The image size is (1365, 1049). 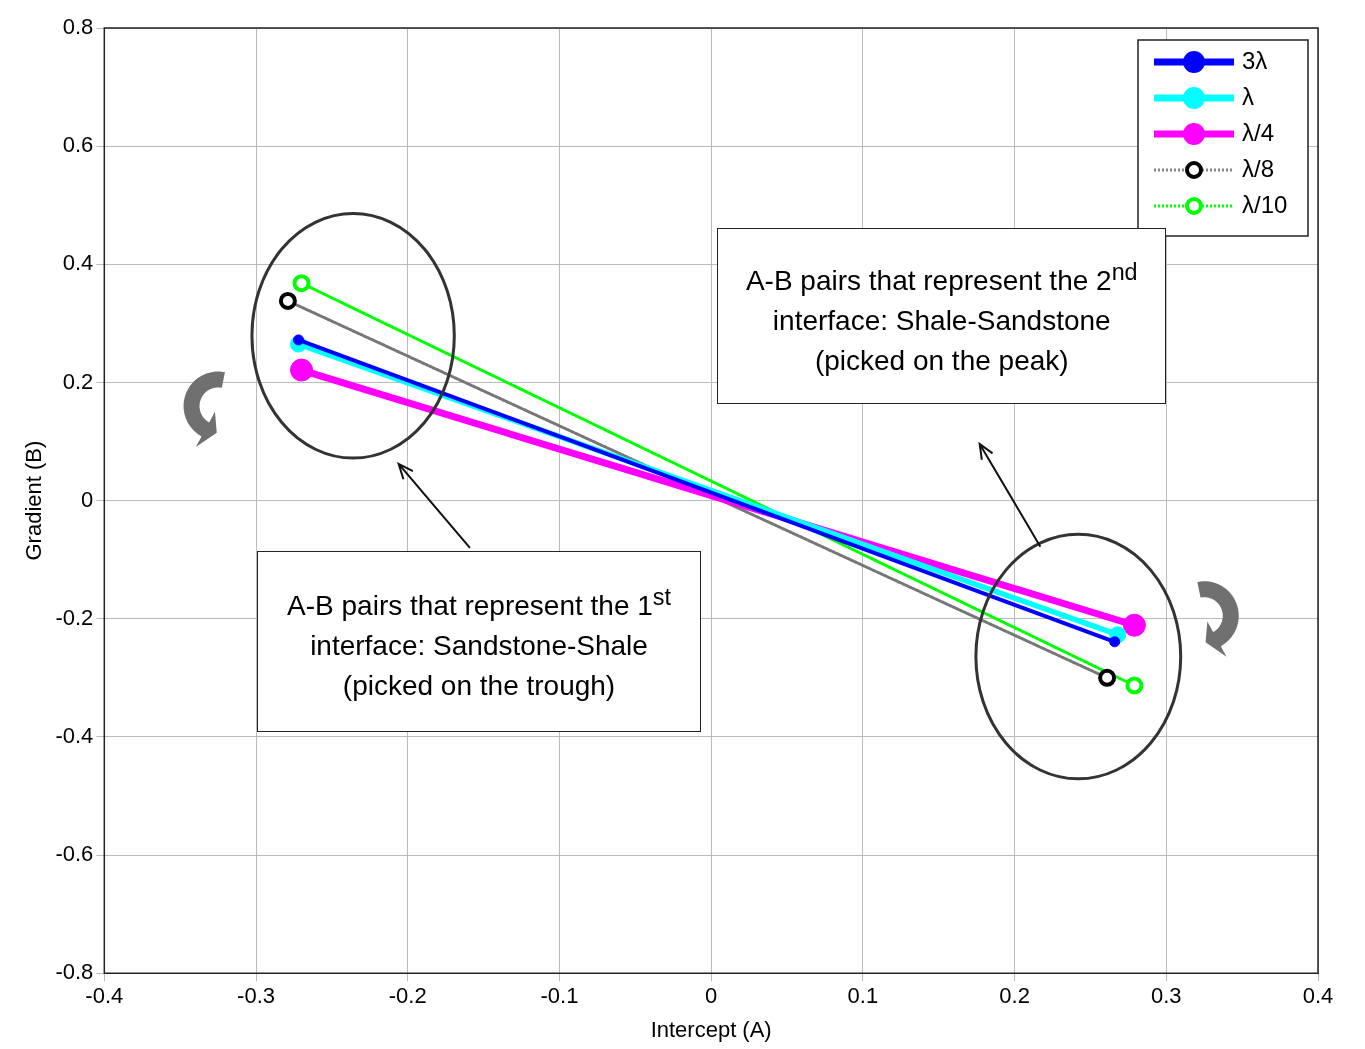 I want to click on x-tick-label: -0.2, so click(x=407, y=996).